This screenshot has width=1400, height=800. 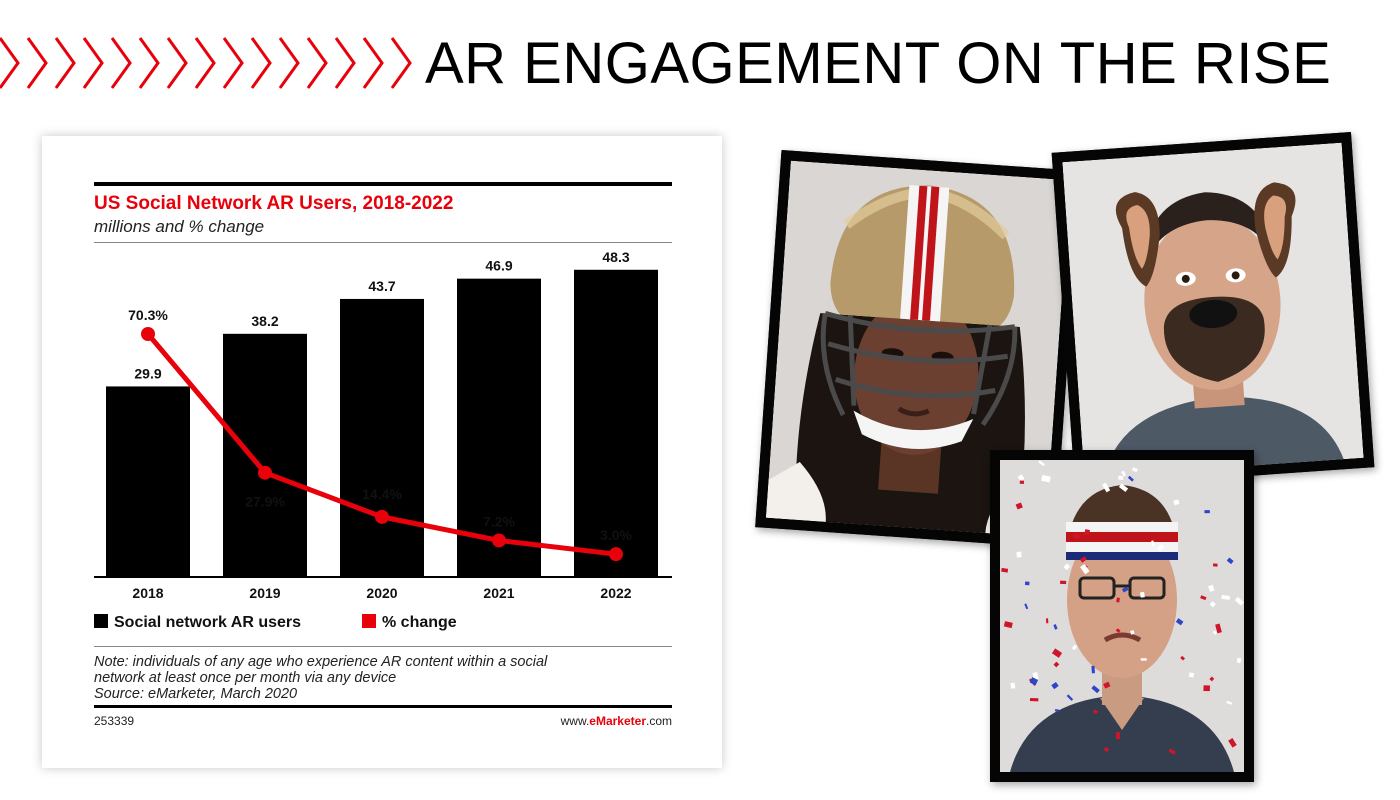 I want to click on pct-point-2019, so click(x=265, y=472).